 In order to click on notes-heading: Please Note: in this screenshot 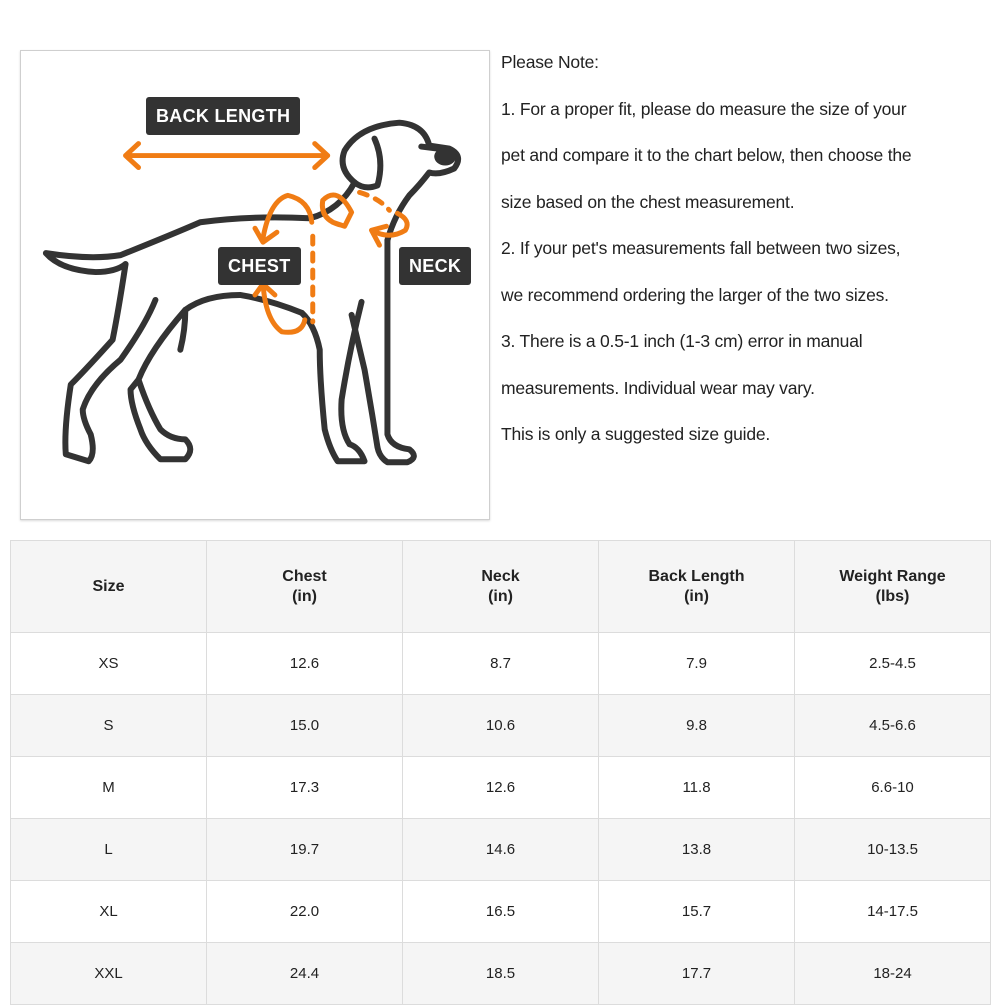, I will do `click(550, 62)`.